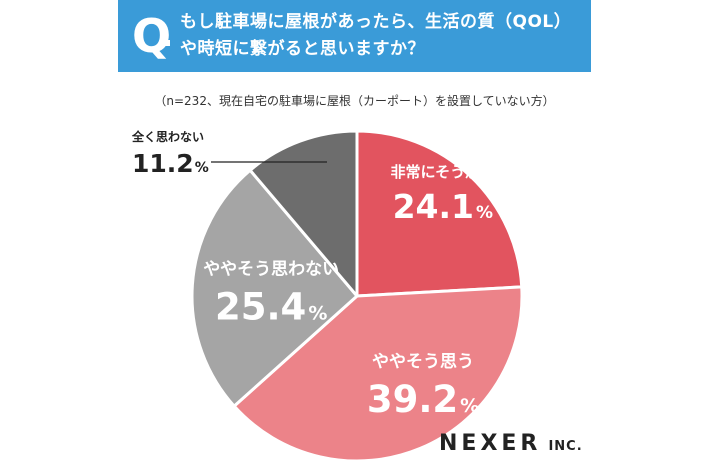  Describe the element at coordinates (170, 163) in the screenshot. I see `slice-value-label: 11.2%` at that location.